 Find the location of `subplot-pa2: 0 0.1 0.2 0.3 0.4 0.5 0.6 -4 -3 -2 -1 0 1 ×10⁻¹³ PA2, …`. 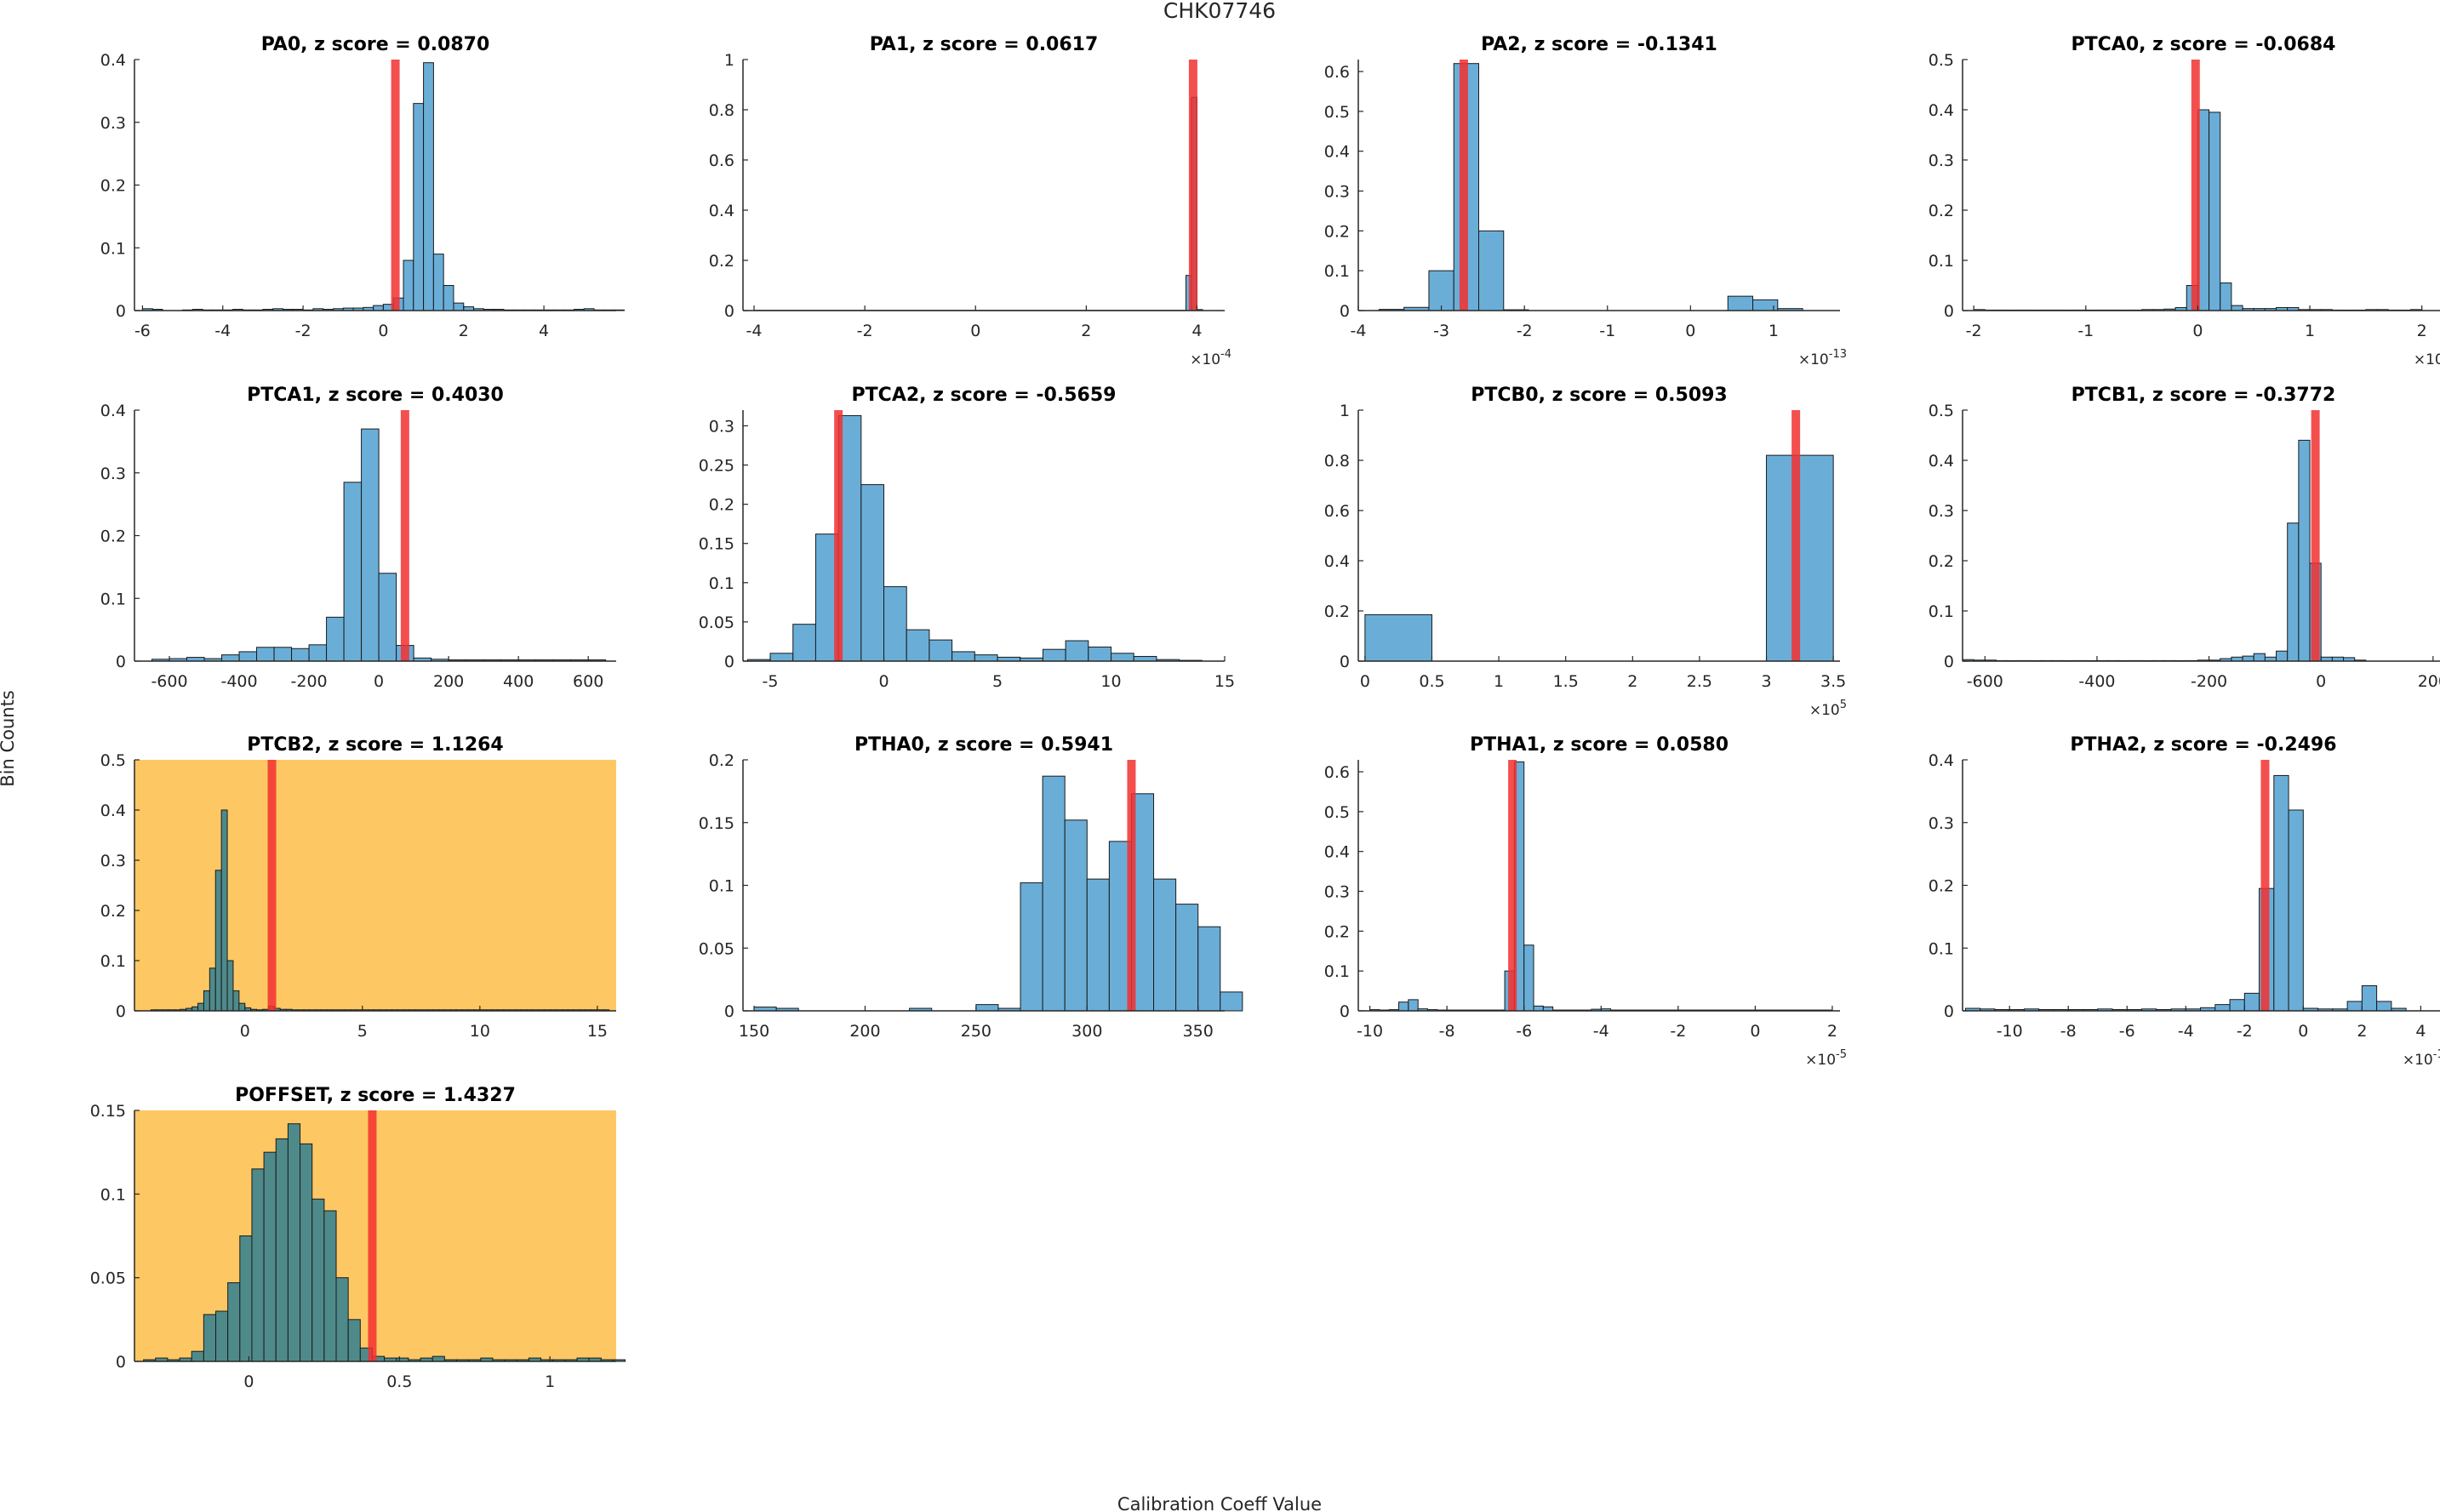

subplot-pa2: 0 0.1 0.2 0.3 0.4 0.5 0.6 -4 -3 -2 -1 0 1 ×10⁻¹³ PA2, … is located at coordinates (1585, 201).